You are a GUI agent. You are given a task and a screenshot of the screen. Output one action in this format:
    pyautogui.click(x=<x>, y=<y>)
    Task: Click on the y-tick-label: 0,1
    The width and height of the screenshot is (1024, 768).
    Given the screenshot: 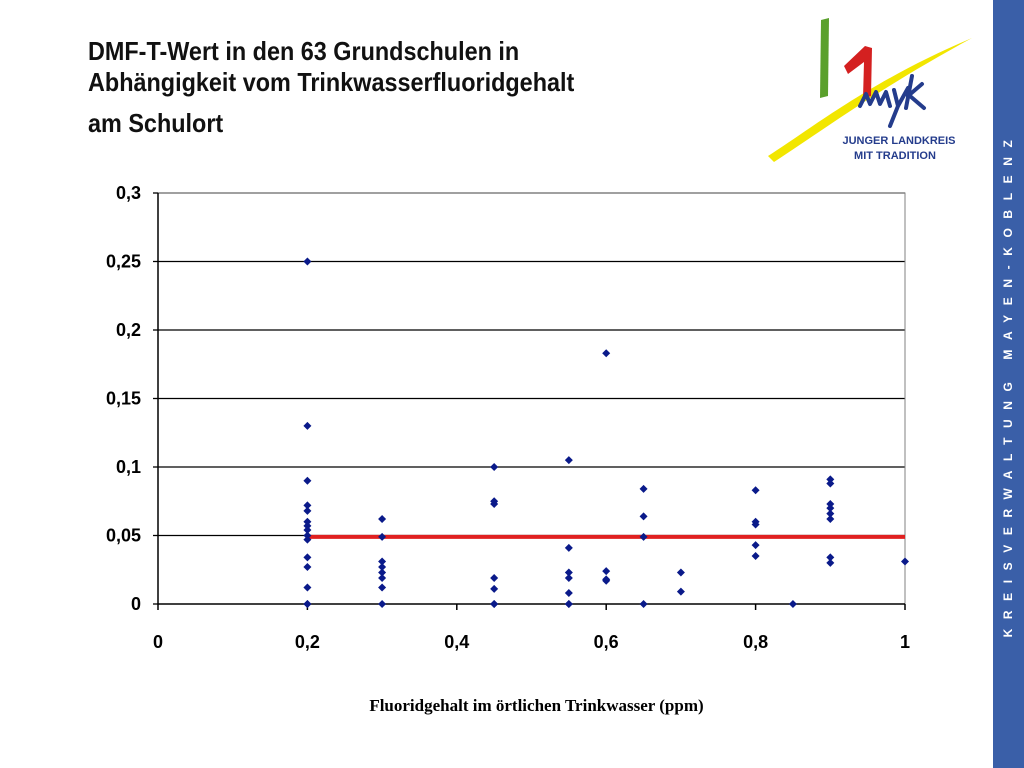 What is the action you would take?
    pyautogui.click(x=128, y=467)
    